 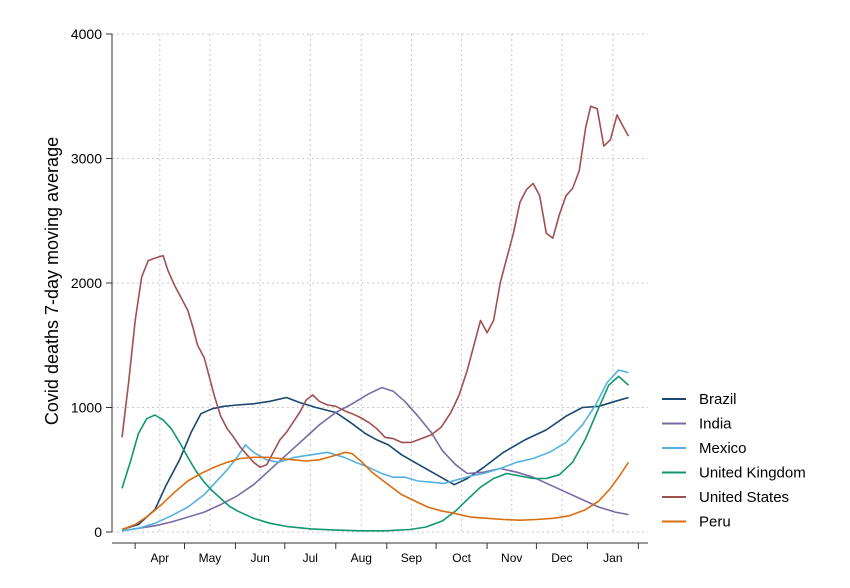 I want to click on legend-label: Brazil, so click(x=718, y=399).